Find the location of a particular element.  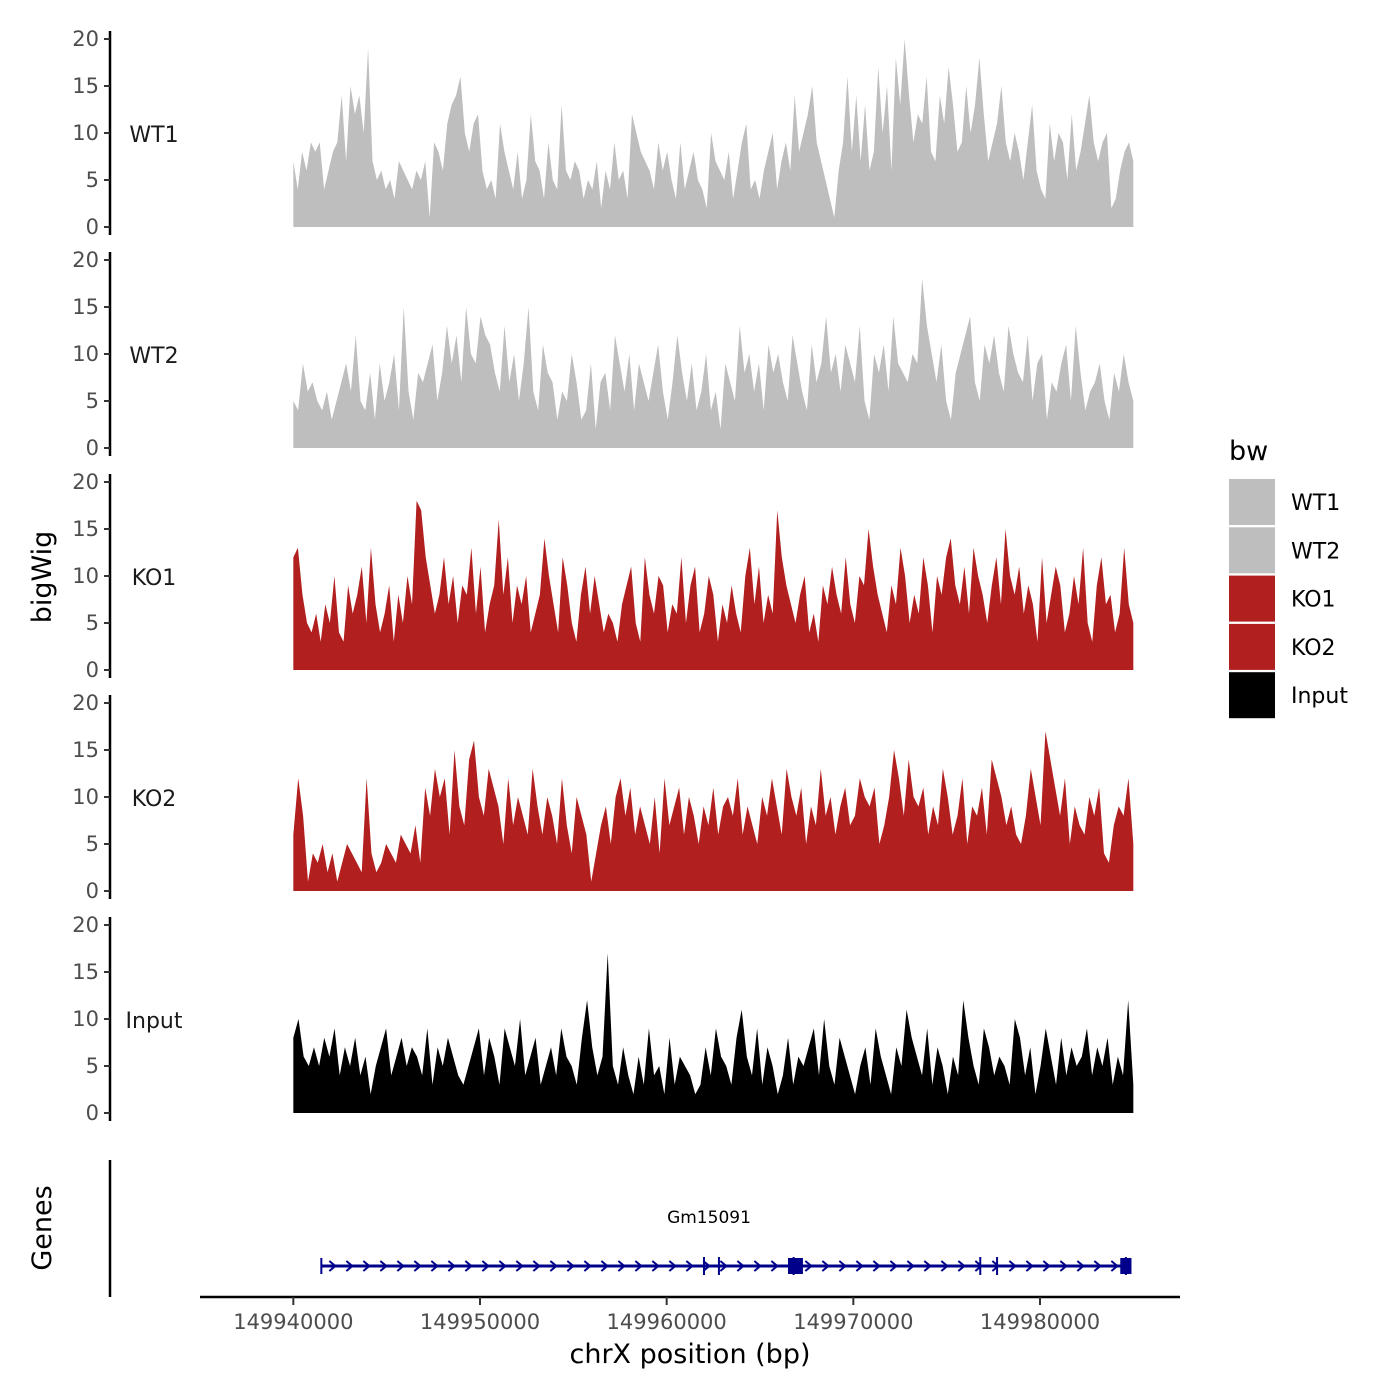

legend-entry-wt1: WT1 is located at coordinates (1284, 502).